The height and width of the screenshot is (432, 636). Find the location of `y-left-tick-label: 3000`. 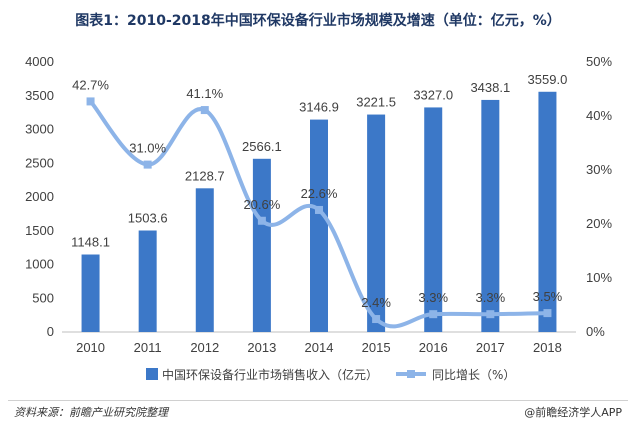

y-left-tick-label: 3000 is located at coordinates (39, 129).